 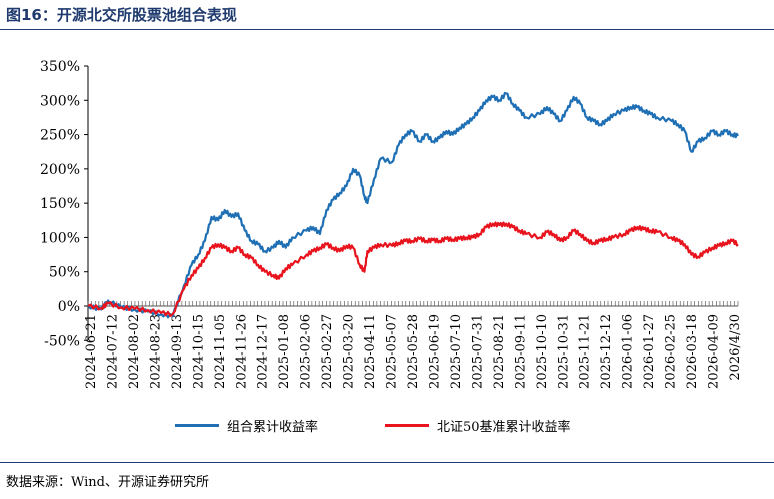 What do you see at coordinates (177, 351) in the screenshot?
I see `x-tick-label: 2024-09-13` at bounding box center [177, 351].